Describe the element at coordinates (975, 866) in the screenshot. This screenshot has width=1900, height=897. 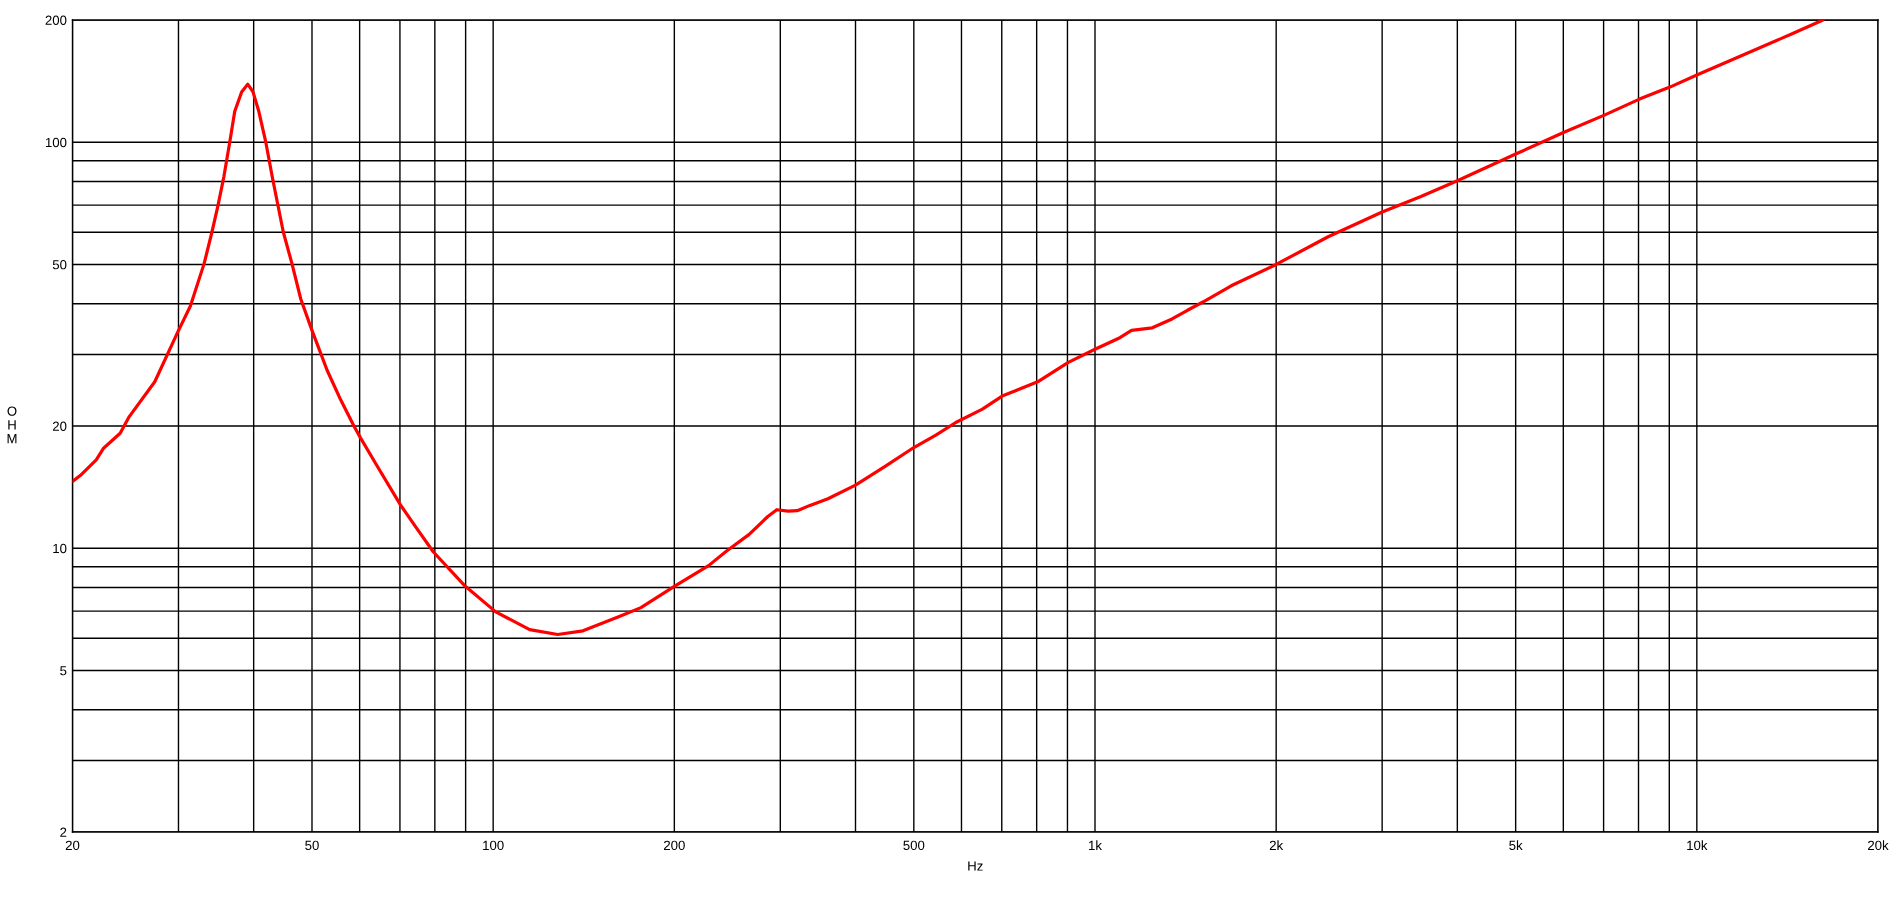
I see `x-axis-title: Hz` at that location.